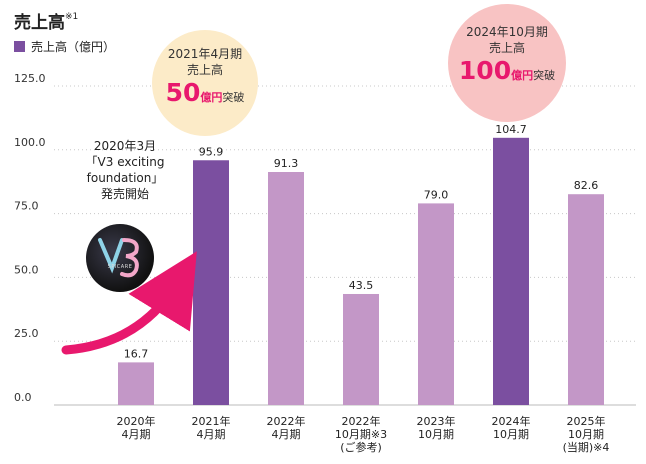 This screenshot has width=646, height=464. I want to click on logo-text: SPICARE, so click(120, 267).